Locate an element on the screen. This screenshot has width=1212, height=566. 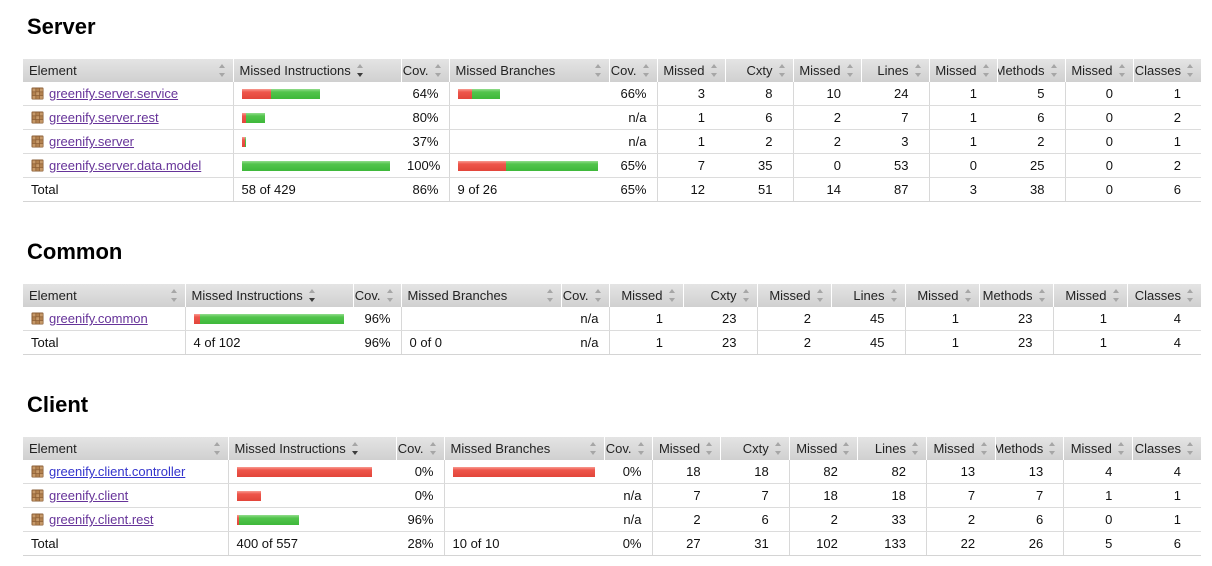
package-link: greenify.client.rest is located at coordinates (101, 519).